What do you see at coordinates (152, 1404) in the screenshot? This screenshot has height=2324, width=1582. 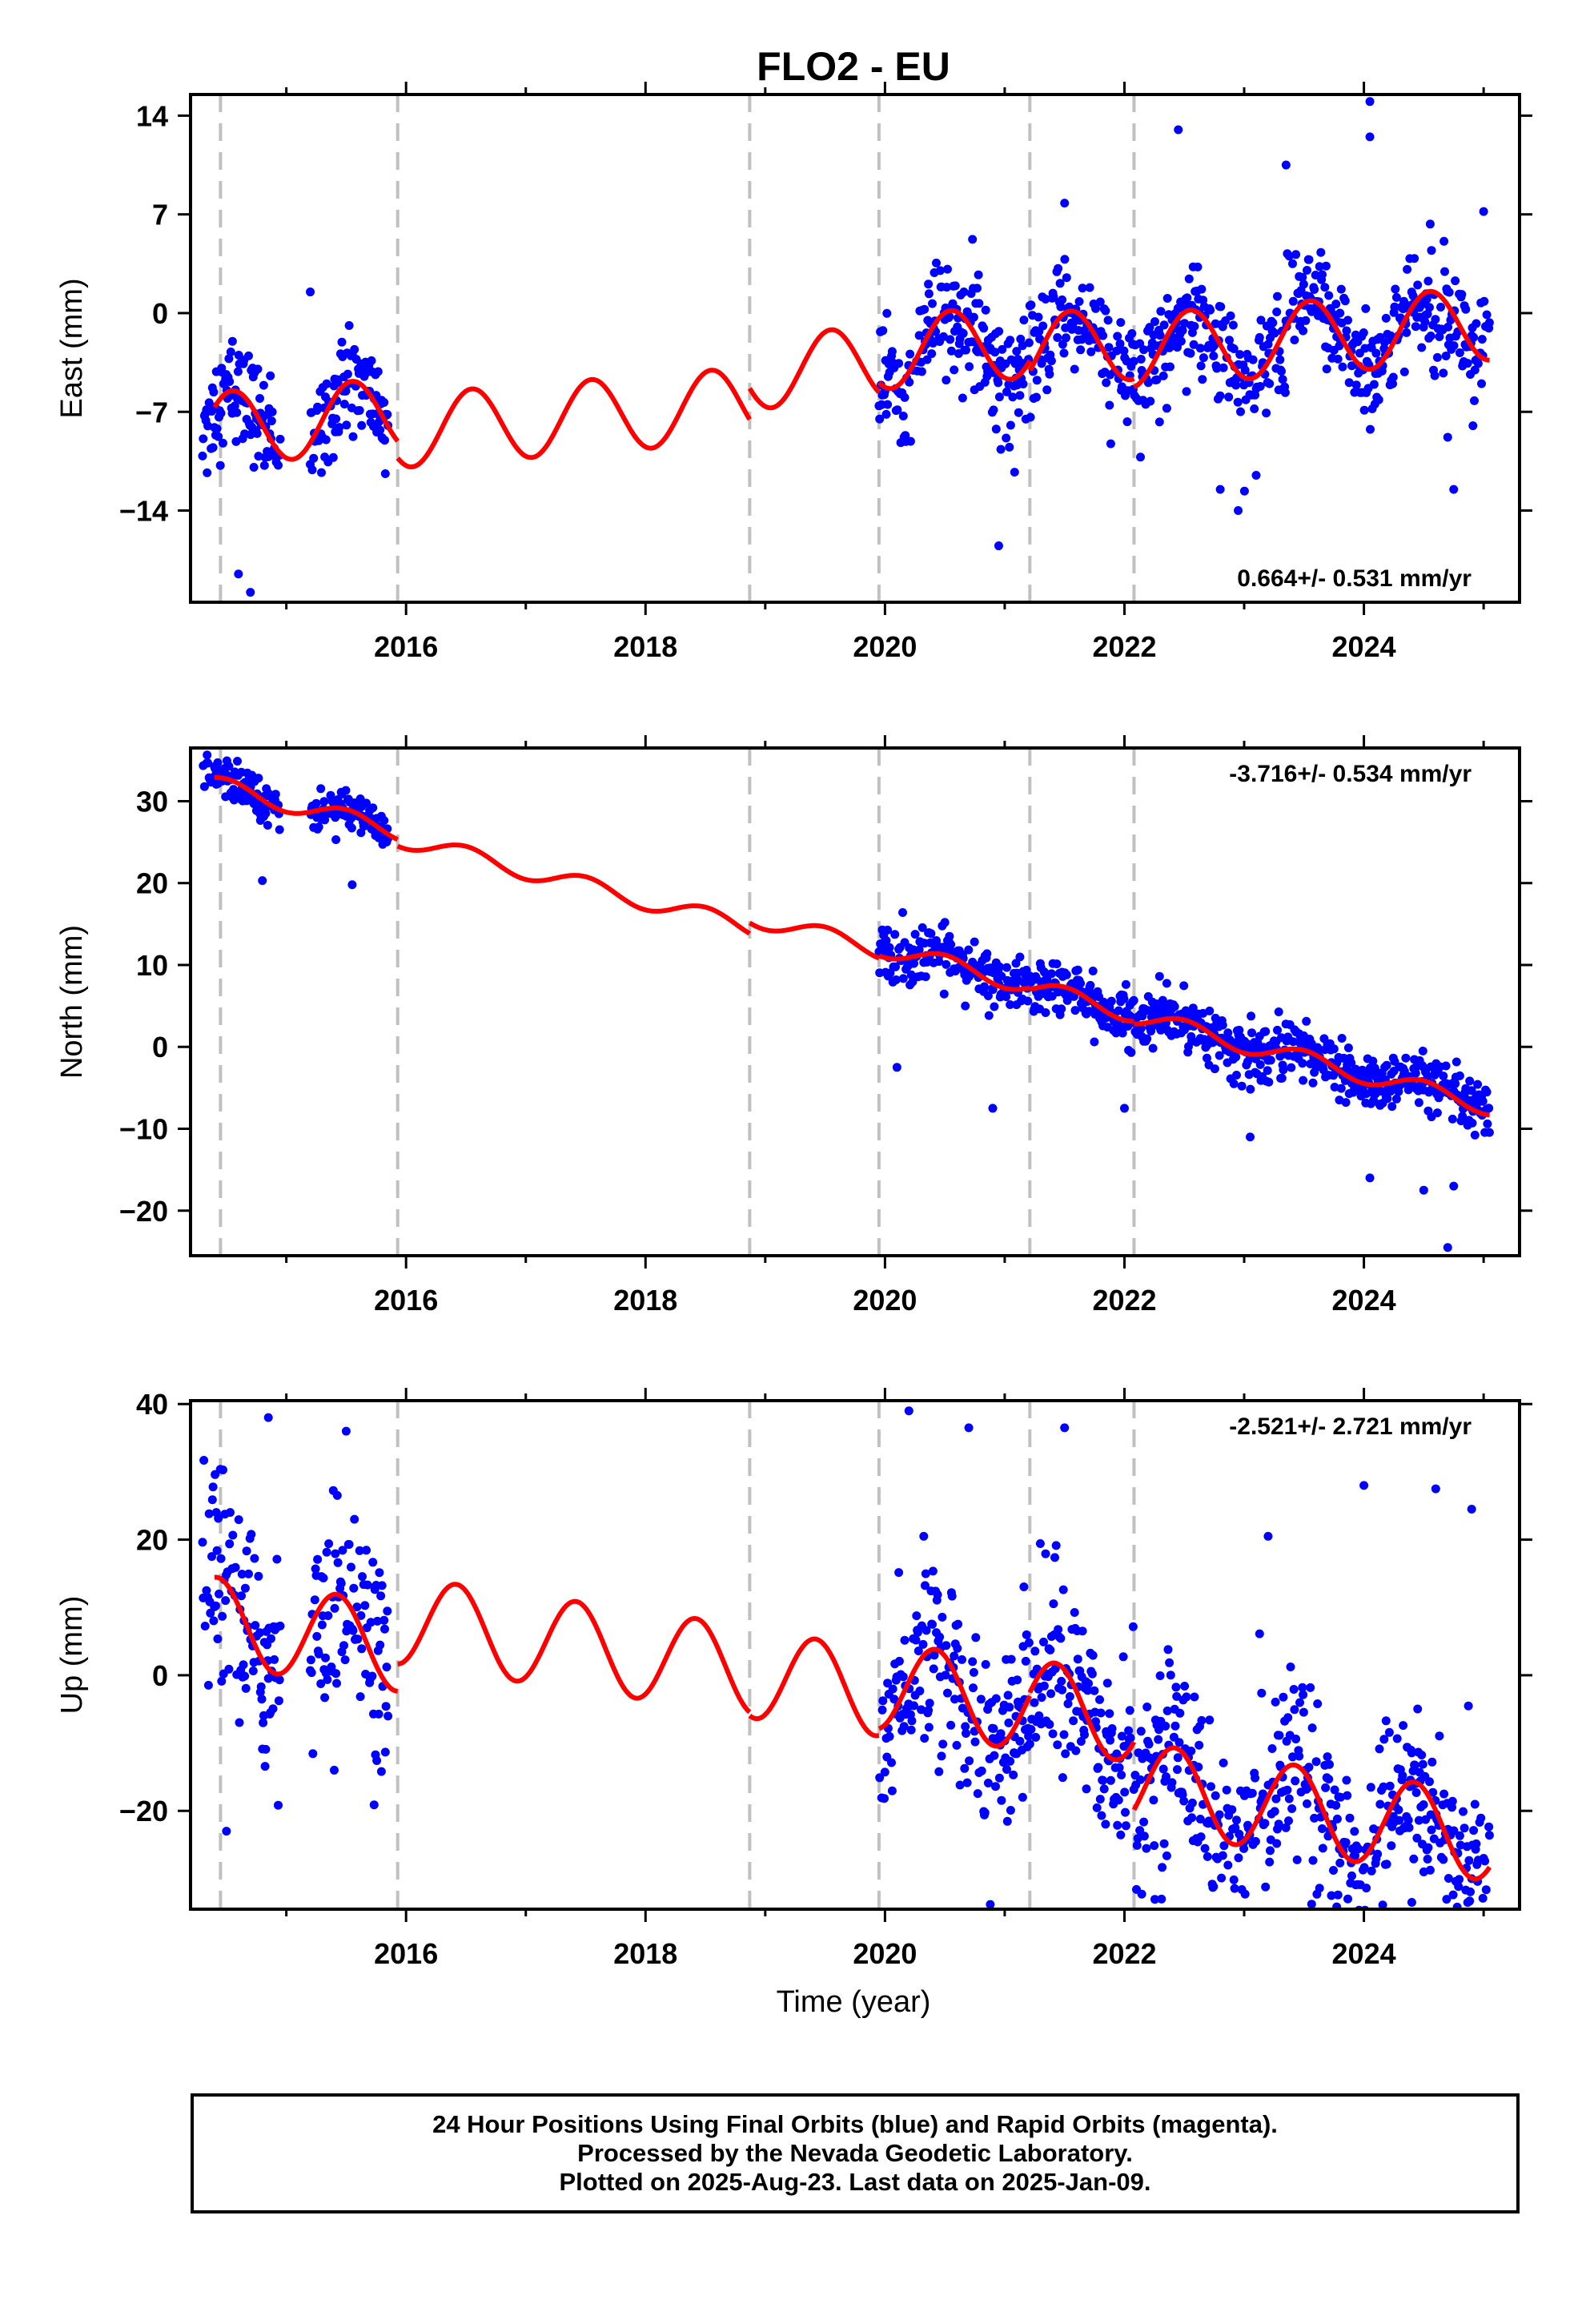 I see `y-tick-label: 40` at bounding box center [152, 1404].